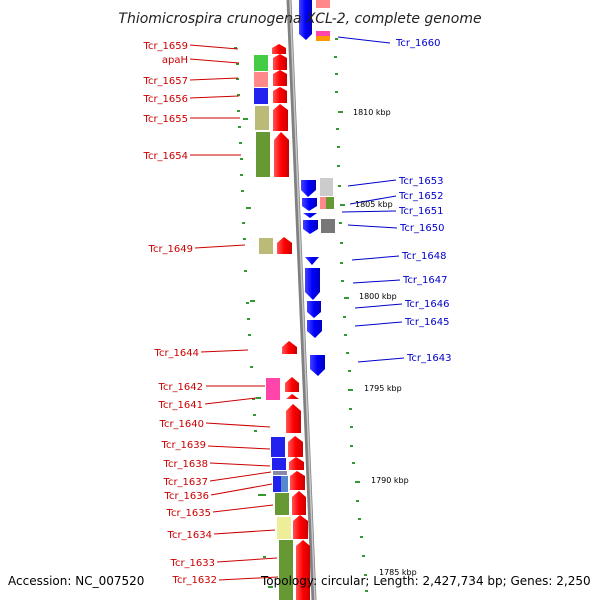  I want to click on gene-label: Tcr_1659, so click(165, 46).